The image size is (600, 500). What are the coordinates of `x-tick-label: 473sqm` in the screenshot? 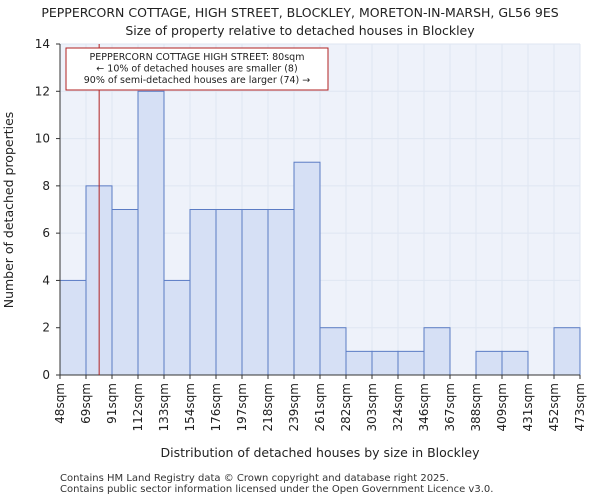 It's located at (580, 407).